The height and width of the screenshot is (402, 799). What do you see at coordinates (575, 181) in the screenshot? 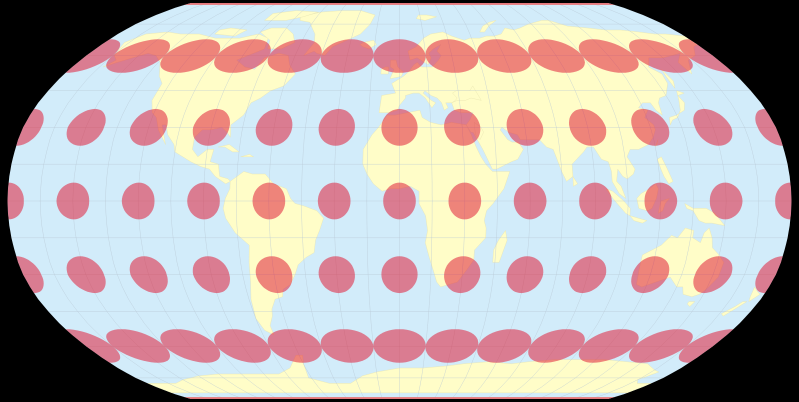
I see `land-sri-lanka` at bounding box center [575, 181].